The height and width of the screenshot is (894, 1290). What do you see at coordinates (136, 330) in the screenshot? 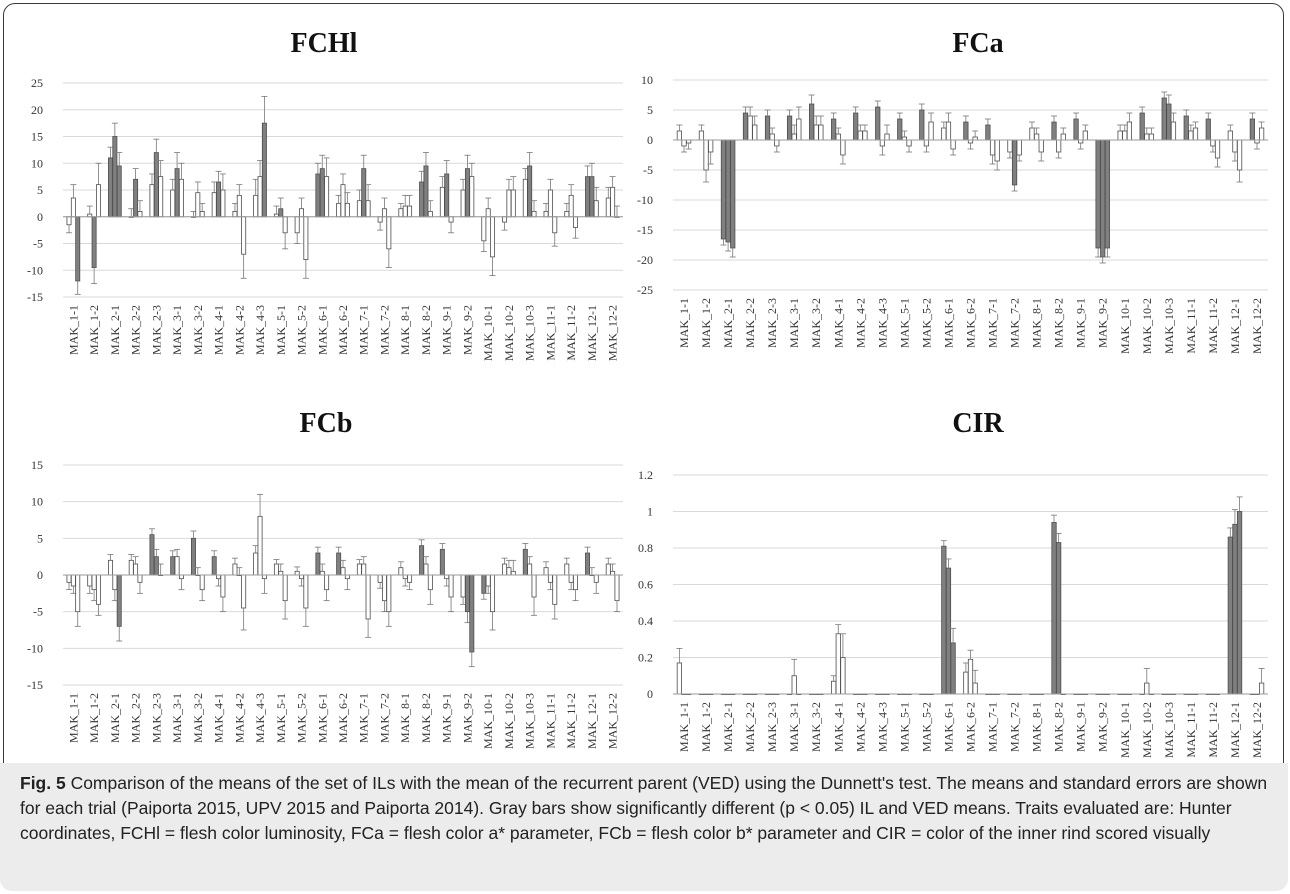
I see `x-tick-label: MAK_2-2` at bounding box center [136, 330].